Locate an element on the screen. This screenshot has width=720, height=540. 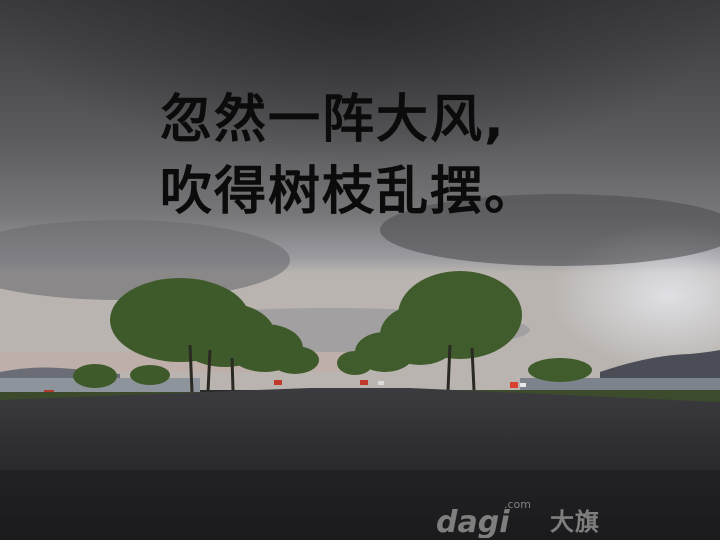
distant-hills-right is located at coordinates (660, 365).